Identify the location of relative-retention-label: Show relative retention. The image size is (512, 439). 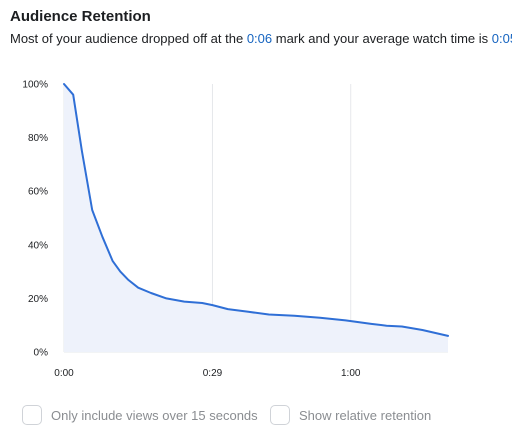
(365, 415).